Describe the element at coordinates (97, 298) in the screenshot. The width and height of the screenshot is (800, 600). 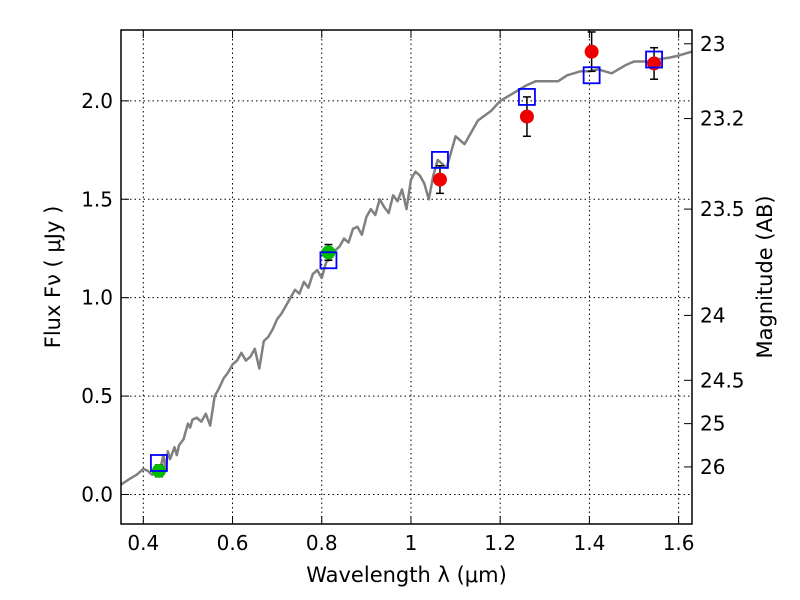
I see `y-tick-label: 1.0` at that location.